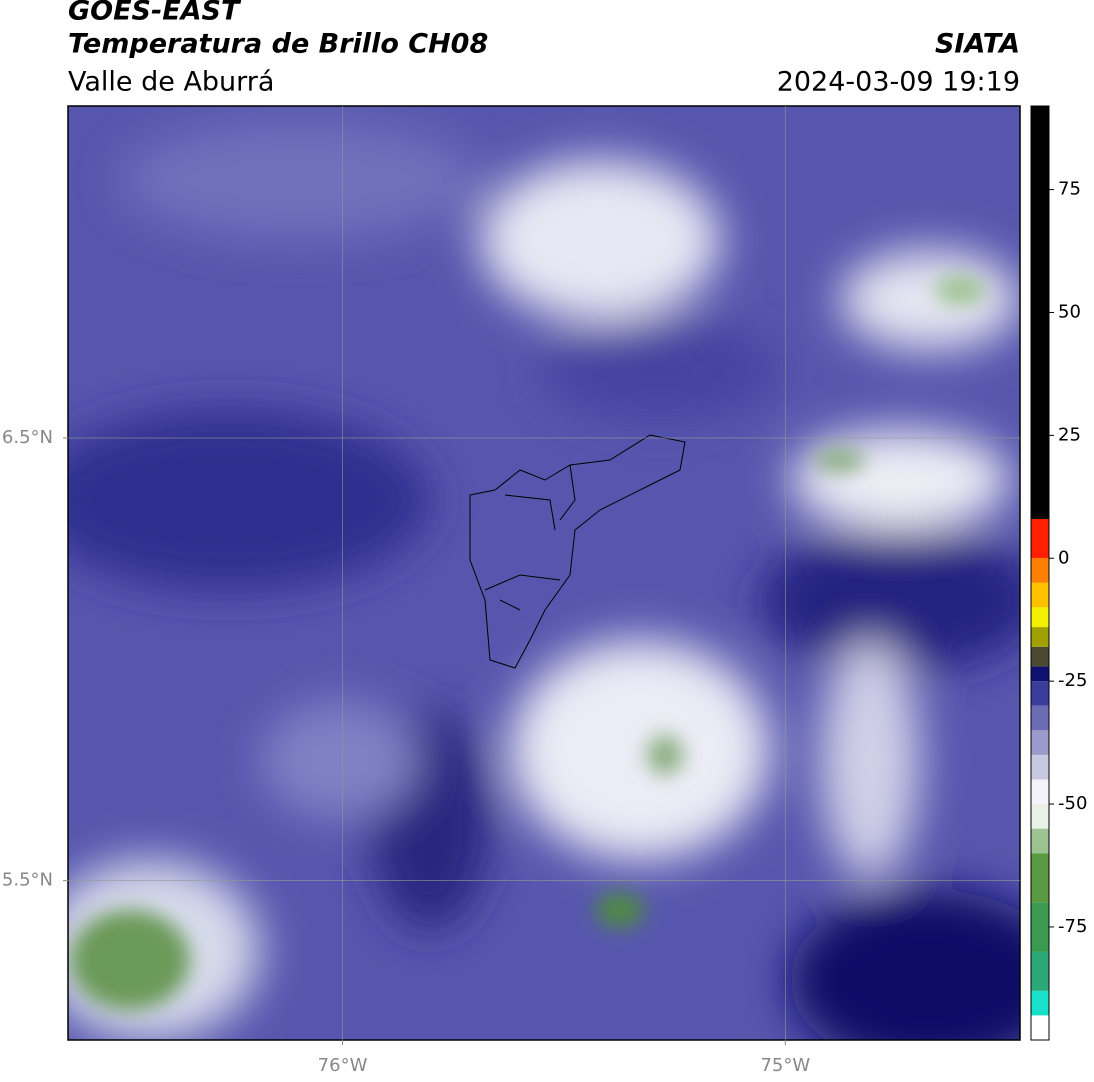 The width and height of the screenshot is (1094, 1082). Describe the element at coordinates (785, 1065) in the screenshot. I see `x-tick-label: 75°W` at that location.